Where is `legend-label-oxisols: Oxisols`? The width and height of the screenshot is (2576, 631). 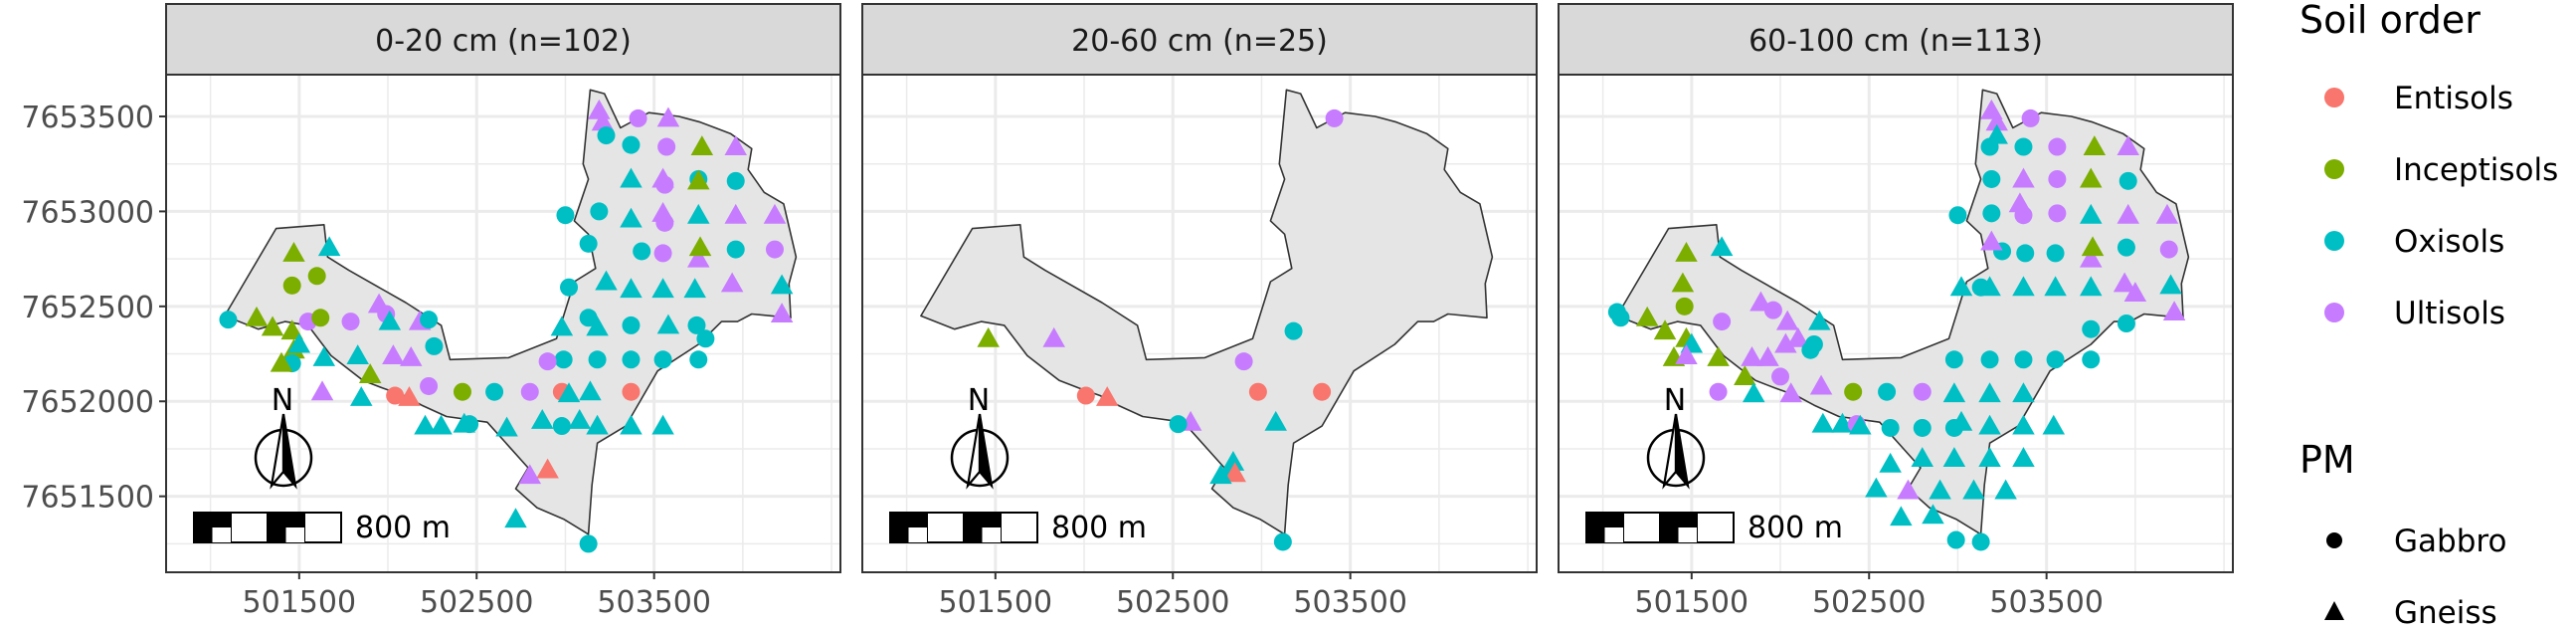 legend-label-oxisols: Oxisols is located at coordinates (2449, 242).